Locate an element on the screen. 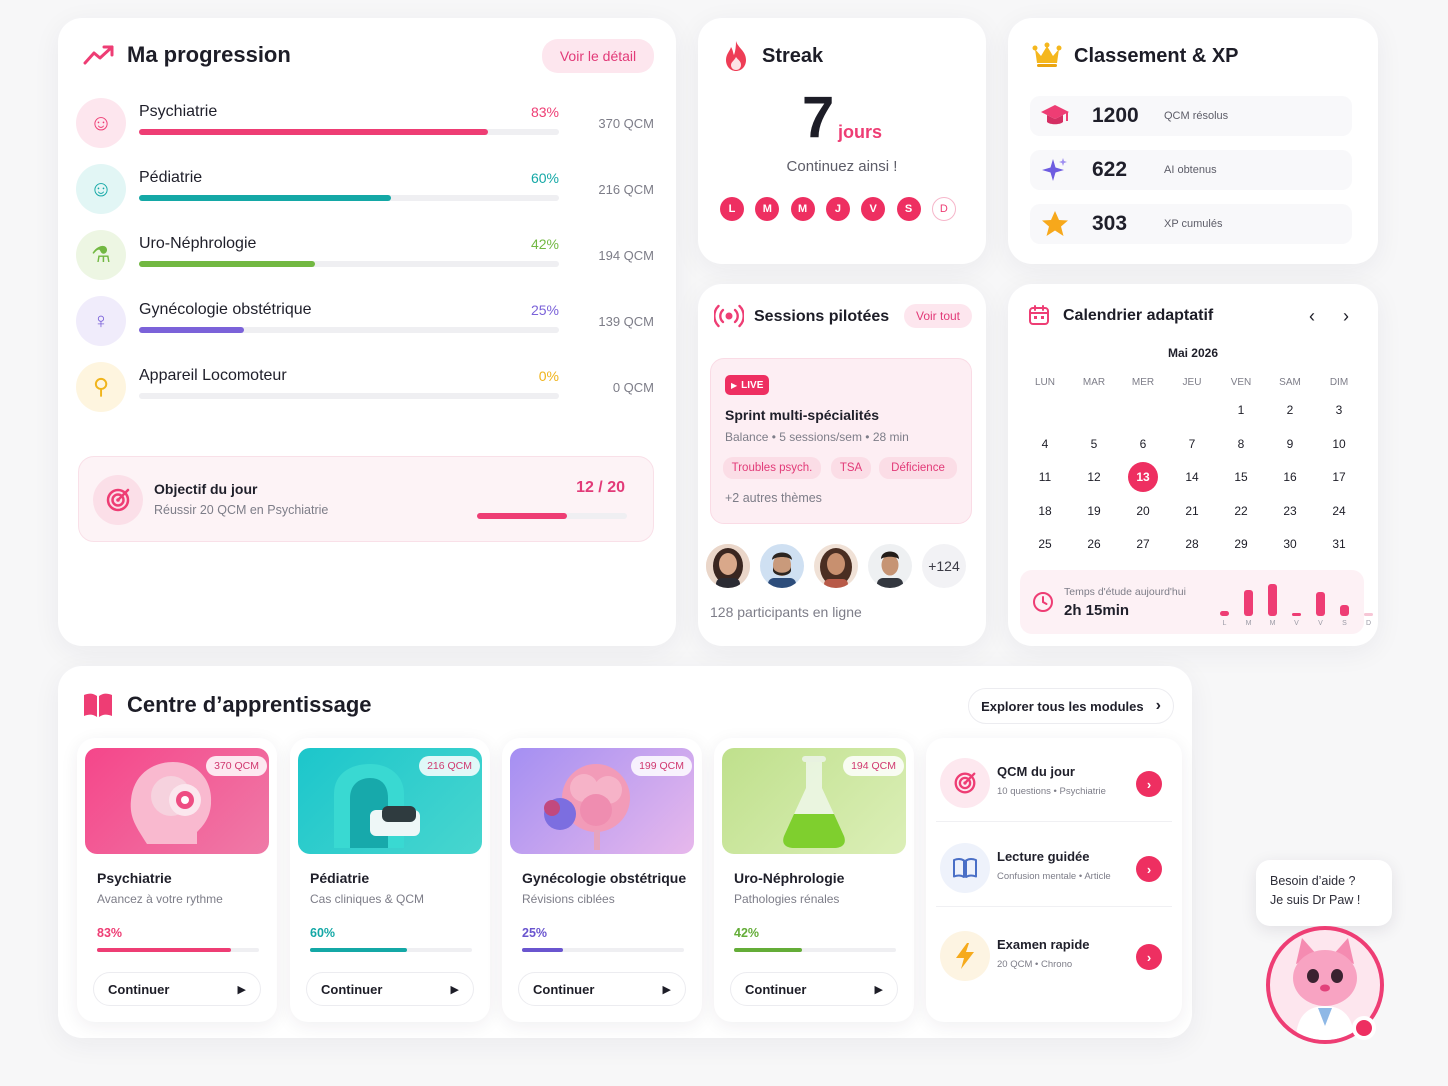  quick-action-title: QCM du jour is located at coordinates (1036, 771).